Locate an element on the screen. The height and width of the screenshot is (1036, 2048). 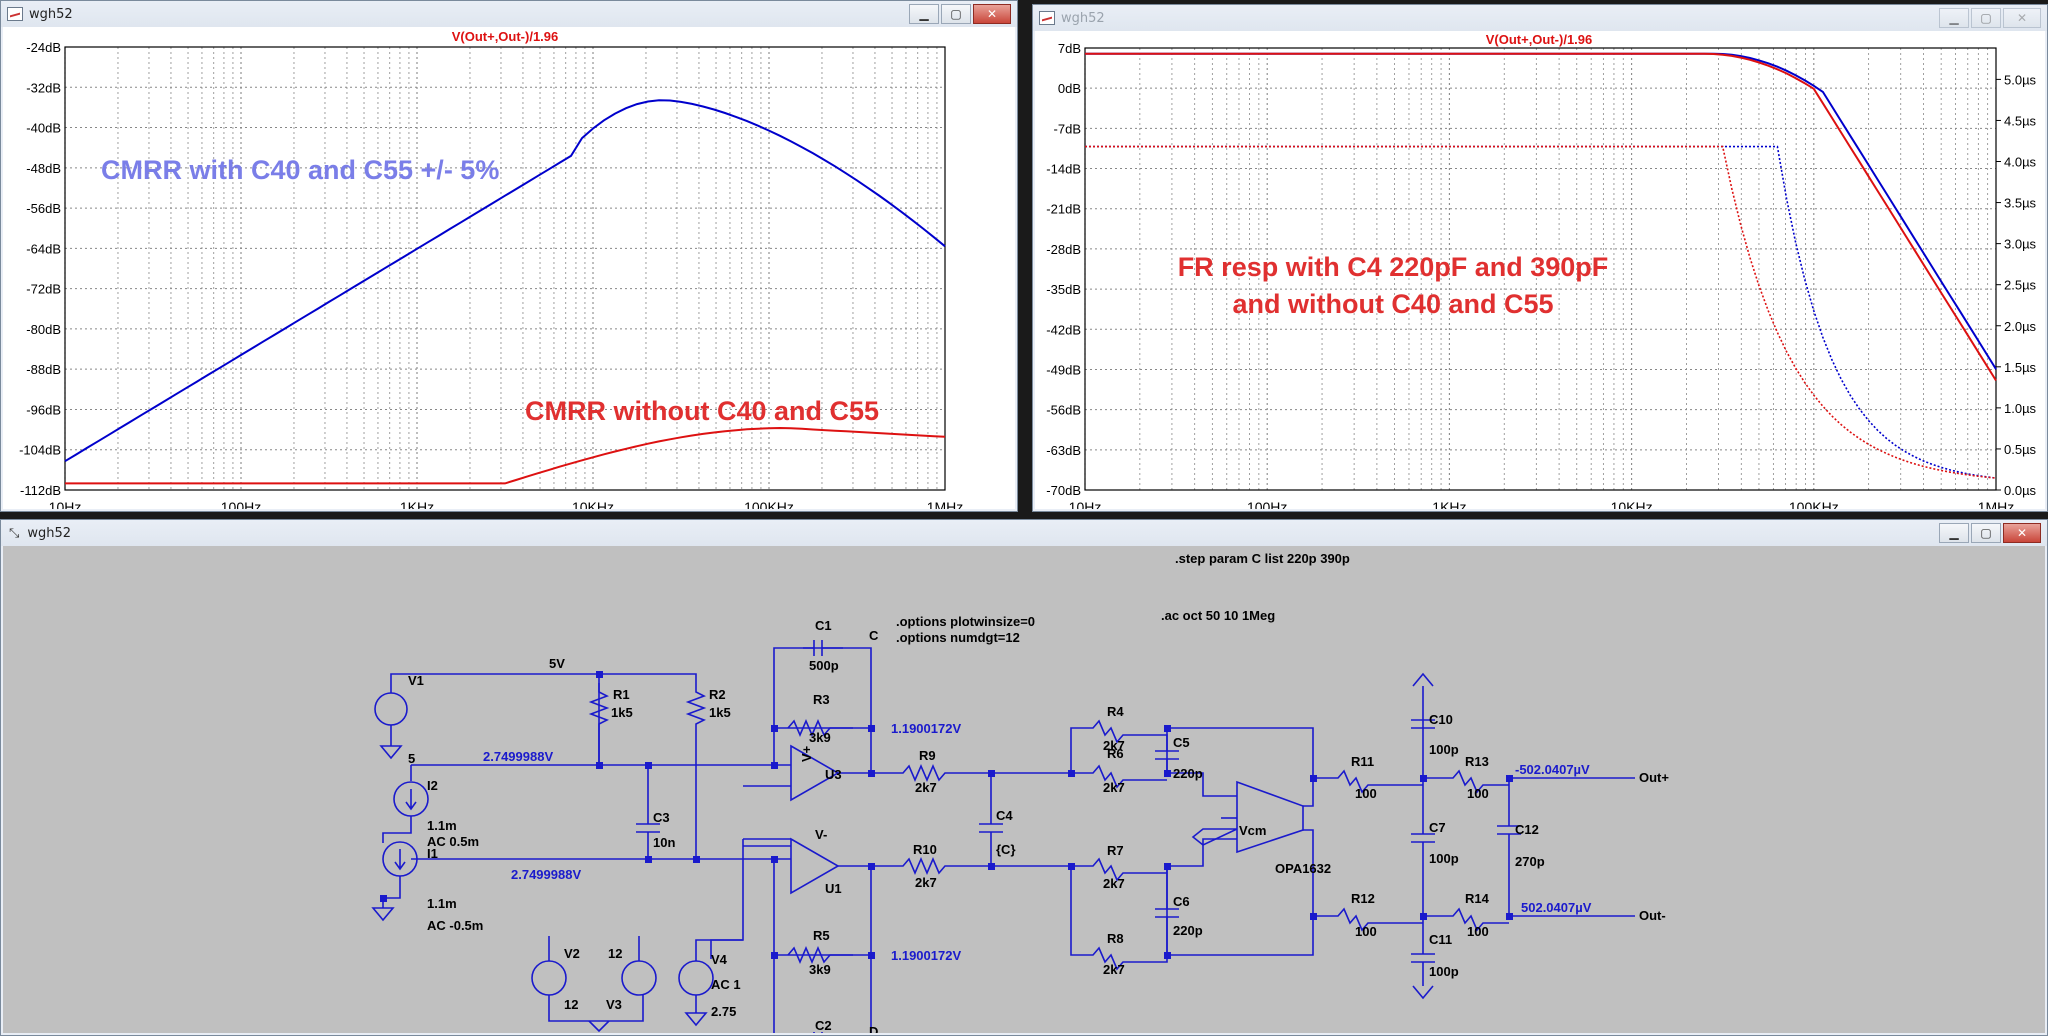
label-C4: C4 is located at coordinates (1004, 815).